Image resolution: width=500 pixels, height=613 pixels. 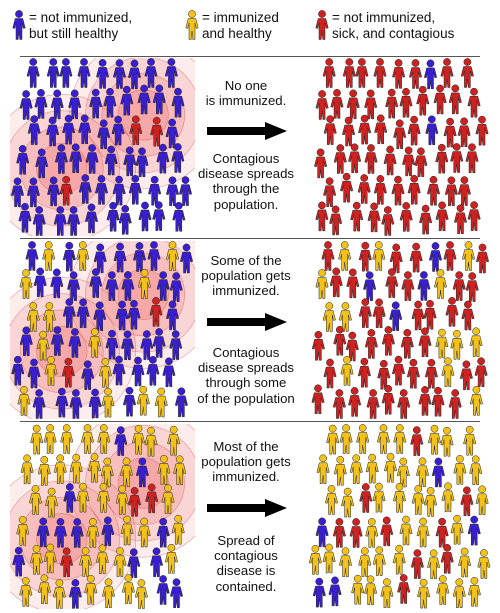 I want to click on legend-sick: = not immunized, sick, and contagious, so click(x=384, y=26).